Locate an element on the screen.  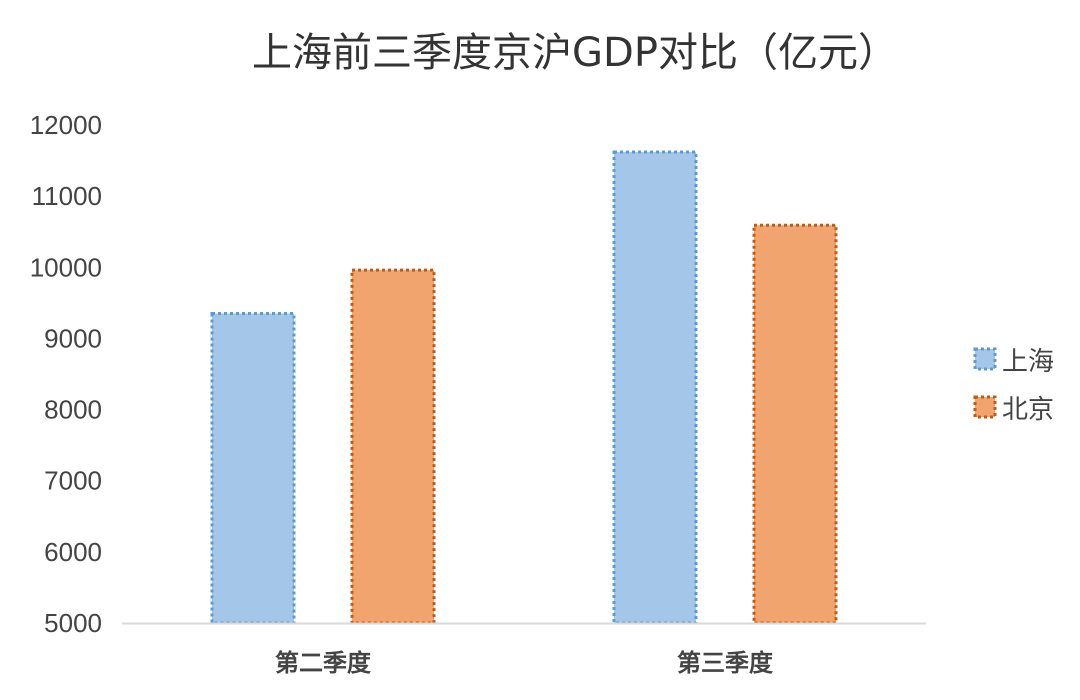
y-axis: 5000 6000 7000 8000 9000 10000 11000 12000 is located at coordinates (66, 374).